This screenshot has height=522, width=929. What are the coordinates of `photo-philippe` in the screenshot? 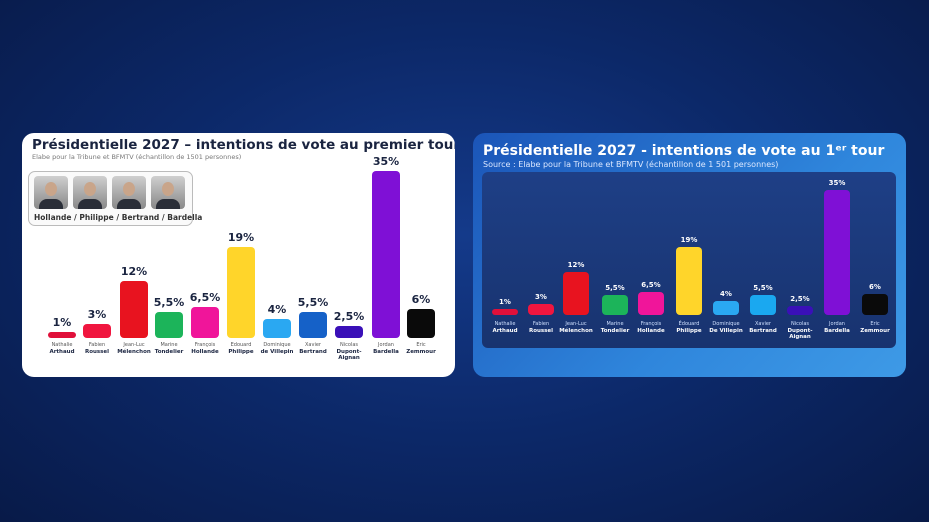 It's located at (90, 192).